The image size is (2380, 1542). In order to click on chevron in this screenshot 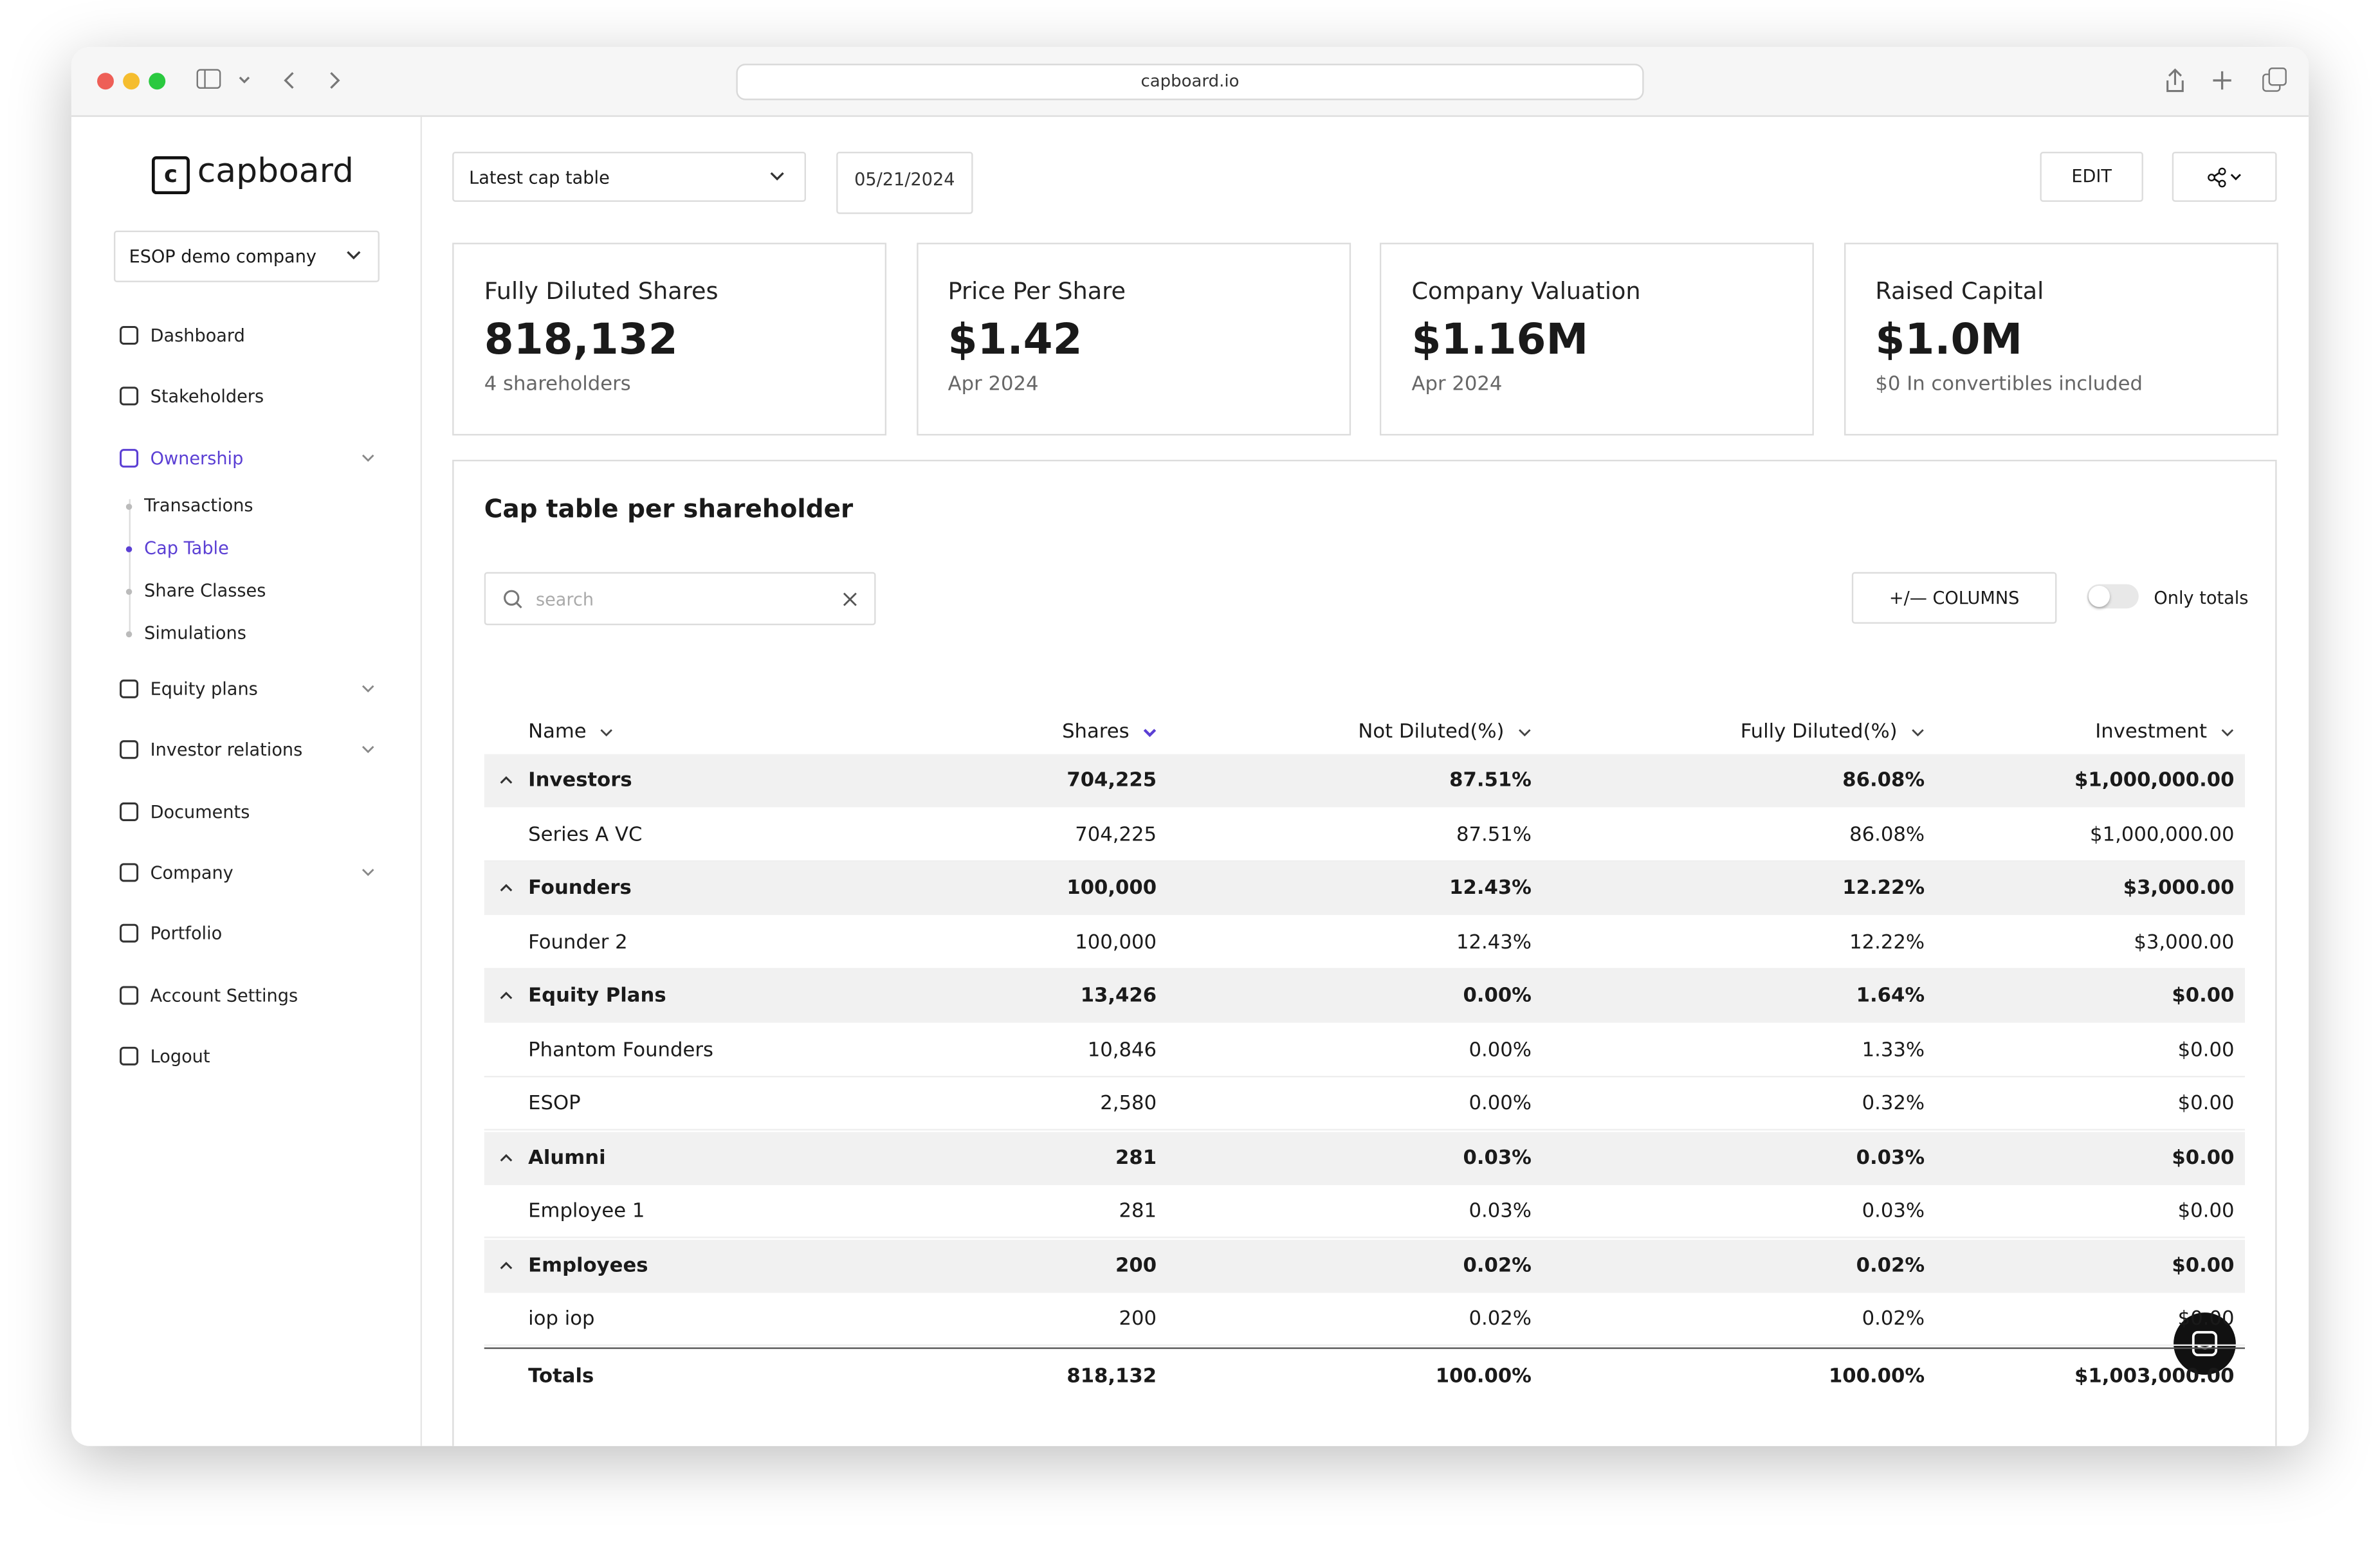, I will do `click(354, 255)`.